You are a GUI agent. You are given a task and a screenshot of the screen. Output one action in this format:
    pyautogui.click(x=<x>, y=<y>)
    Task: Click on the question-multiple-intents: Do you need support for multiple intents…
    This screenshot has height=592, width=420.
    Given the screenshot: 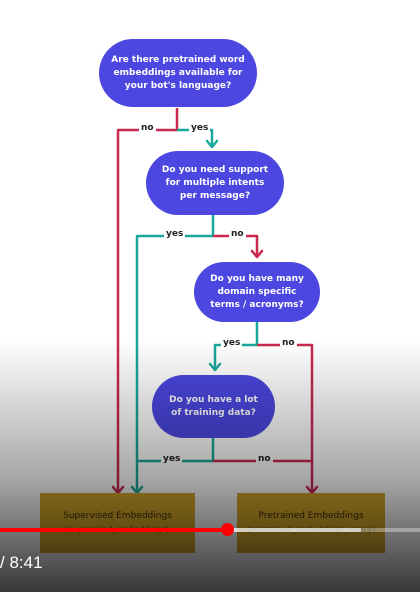 What is the action you would take?
    pyautogui.click(x=215, y=183)
    